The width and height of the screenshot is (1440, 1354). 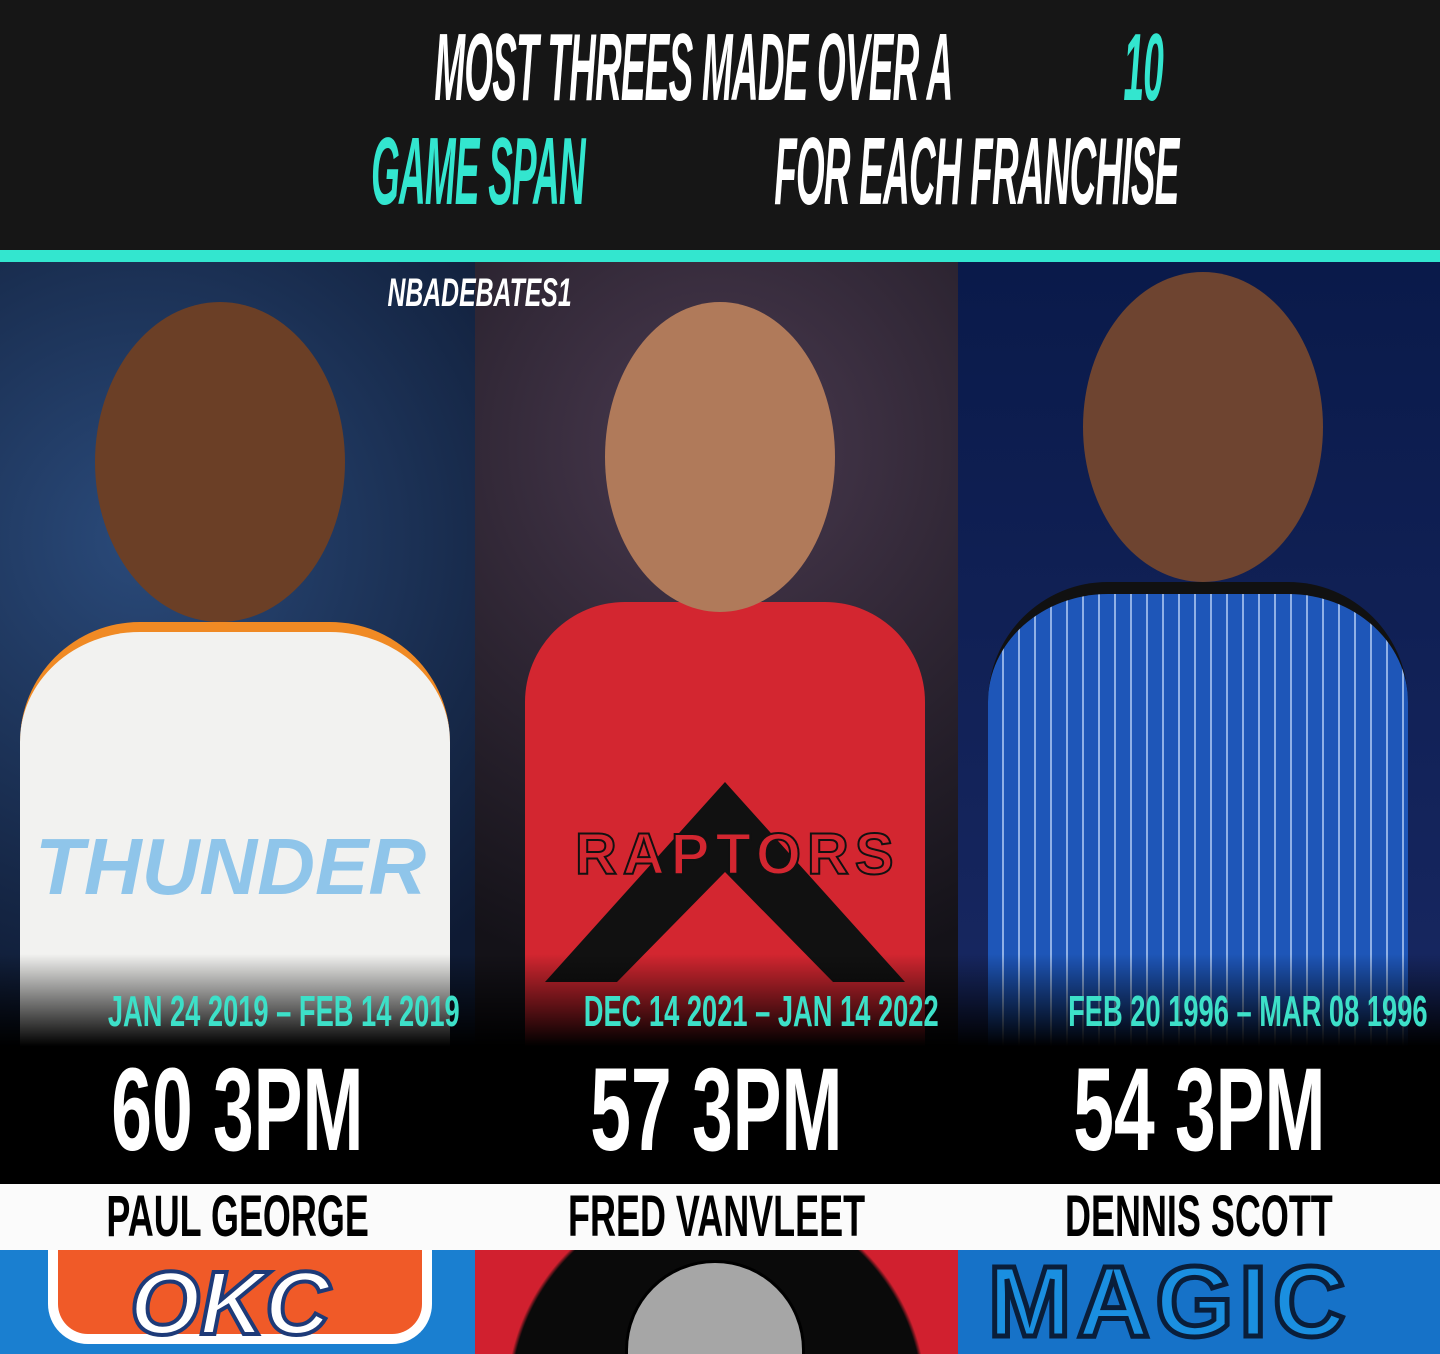 I want to click on player-name: DENNIS SCOTT, so click(x=1199, y=1216).